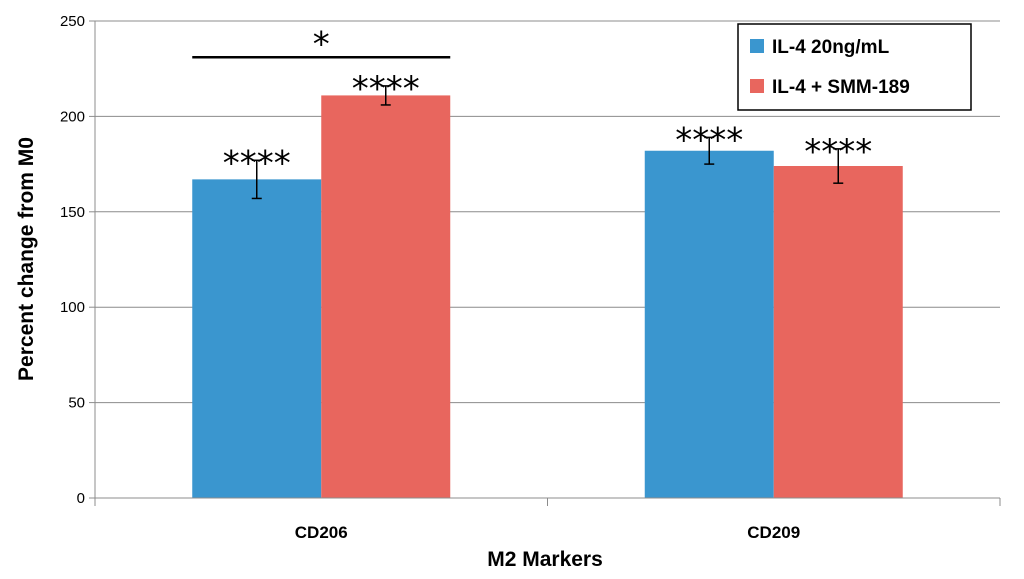  I want to click on y-tick-label-50: 50, so click(76, 403).